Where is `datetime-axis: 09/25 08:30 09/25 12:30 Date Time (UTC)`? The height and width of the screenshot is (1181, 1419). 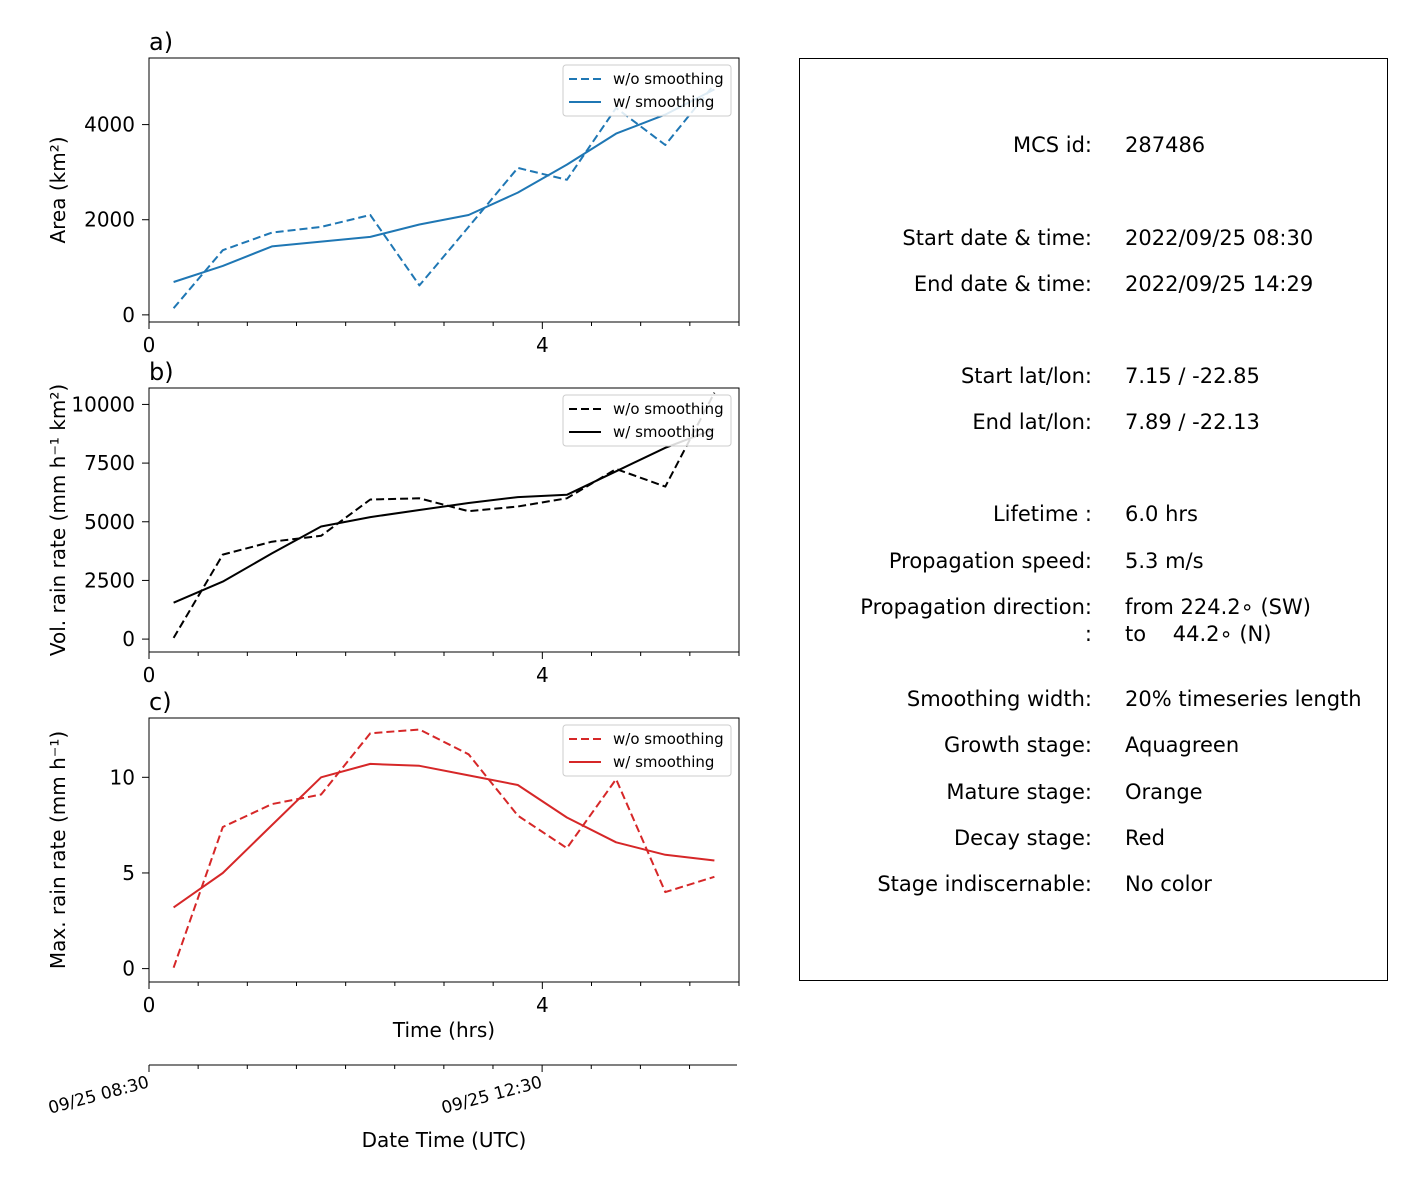 datetime-axis: 09/25 08:30 09/25 12:30 Date Time (UTC) is located at coordinates (391, 1108).